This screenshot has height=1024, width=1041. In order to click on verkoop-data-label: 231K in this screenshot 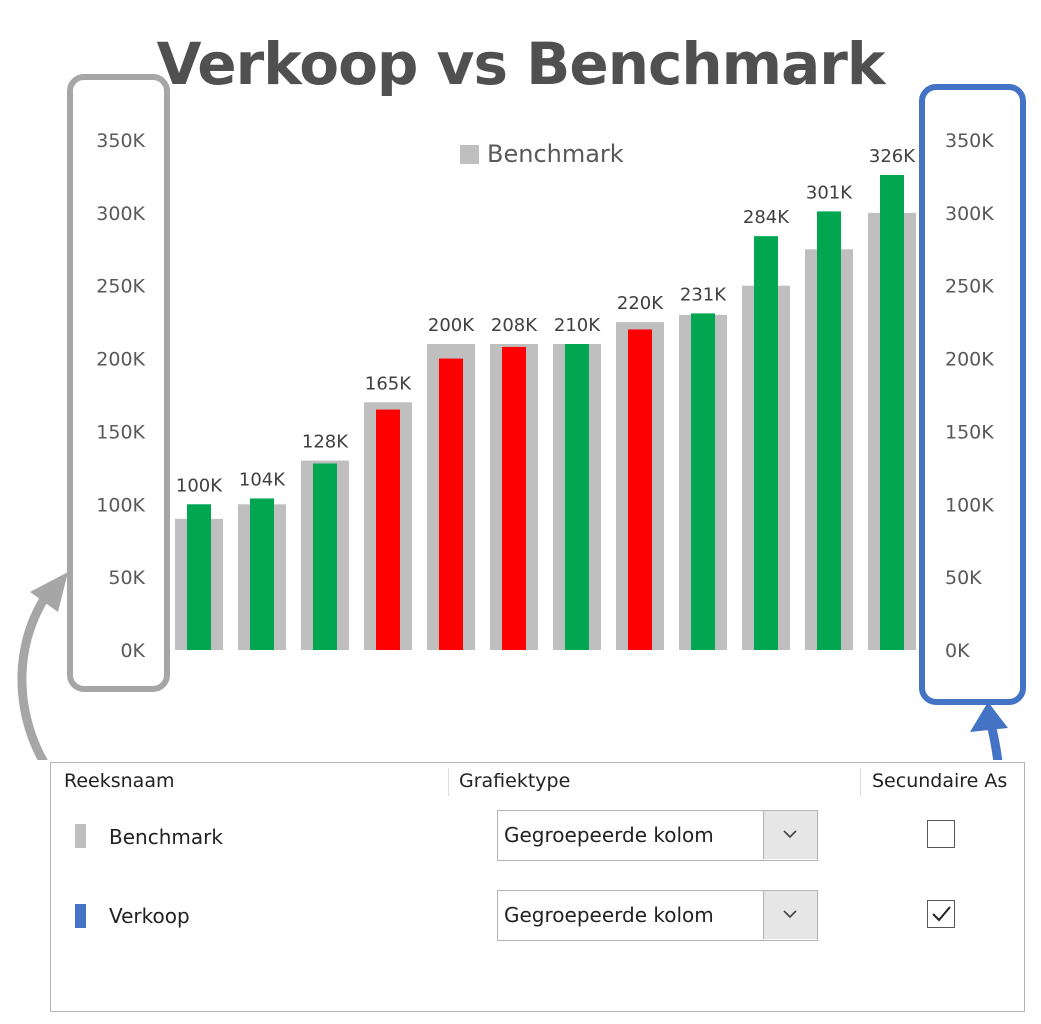, I will do `click(703, 294)`.